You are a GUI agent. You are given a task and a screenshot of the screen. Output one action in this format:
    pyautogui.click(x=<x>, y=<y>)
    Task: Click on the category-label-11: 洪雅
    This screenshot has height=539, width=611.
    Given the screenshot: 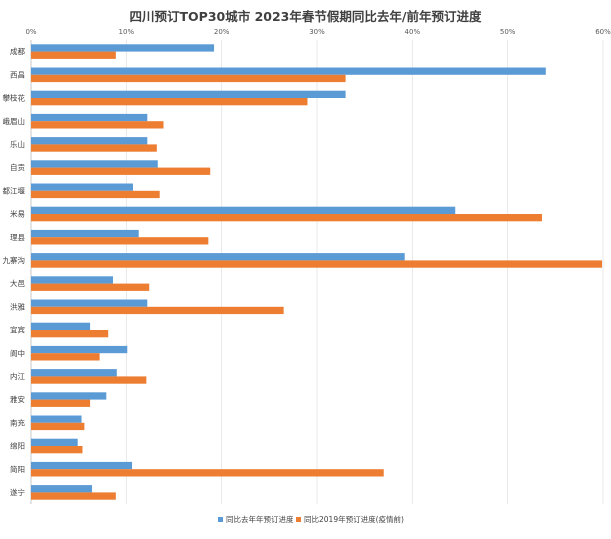 What is the action you would take?
    pyautogui.click(x=17, y=306)
    